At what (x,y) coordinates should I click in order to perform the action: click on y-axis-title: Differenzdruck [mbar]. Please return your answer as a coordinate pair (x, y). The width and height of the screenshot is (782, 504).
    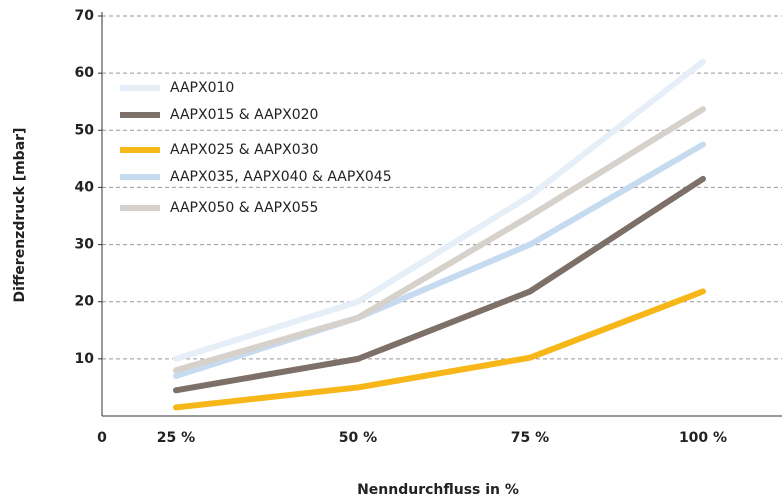
    Looking at the image, I should click on (20, 215).